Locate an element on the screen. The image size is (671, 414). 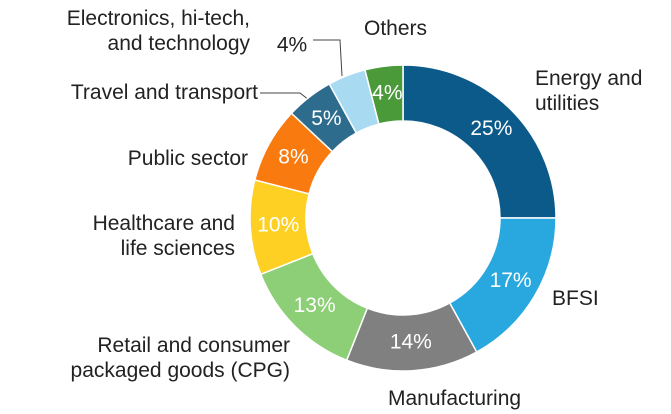
category-label: Energy and utilities is located at coordinates (589, 91).